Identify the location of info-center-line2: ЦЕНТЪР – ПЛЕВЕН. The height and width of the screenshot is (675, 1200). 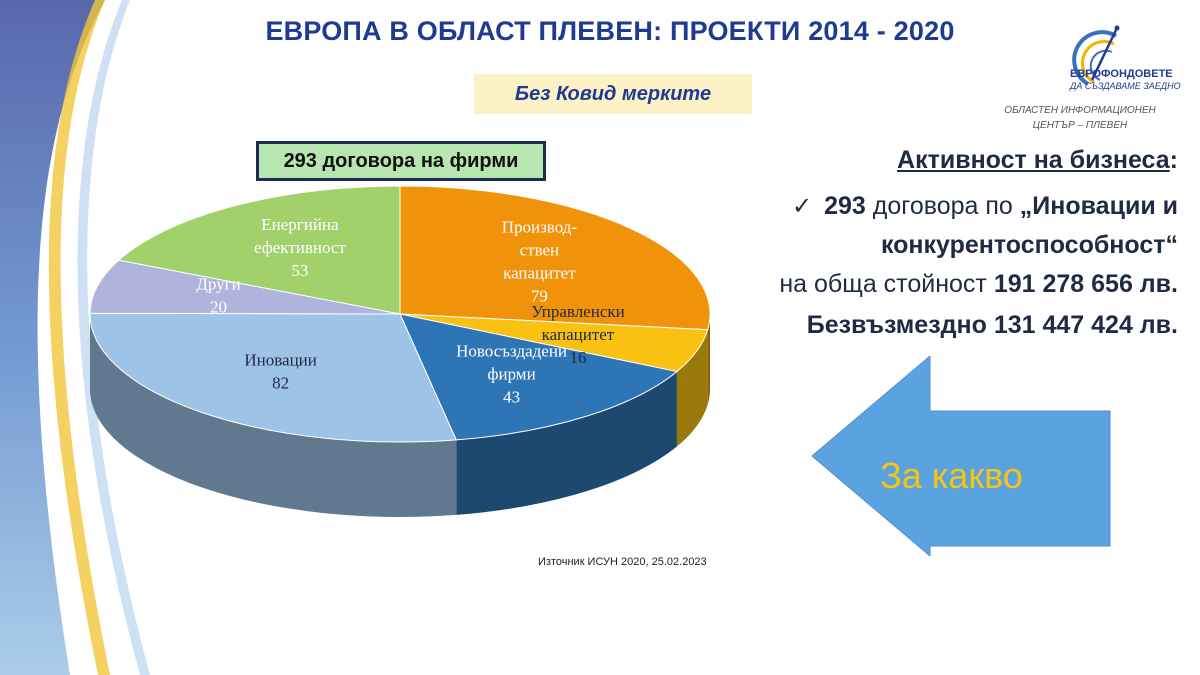
(1080, 125).